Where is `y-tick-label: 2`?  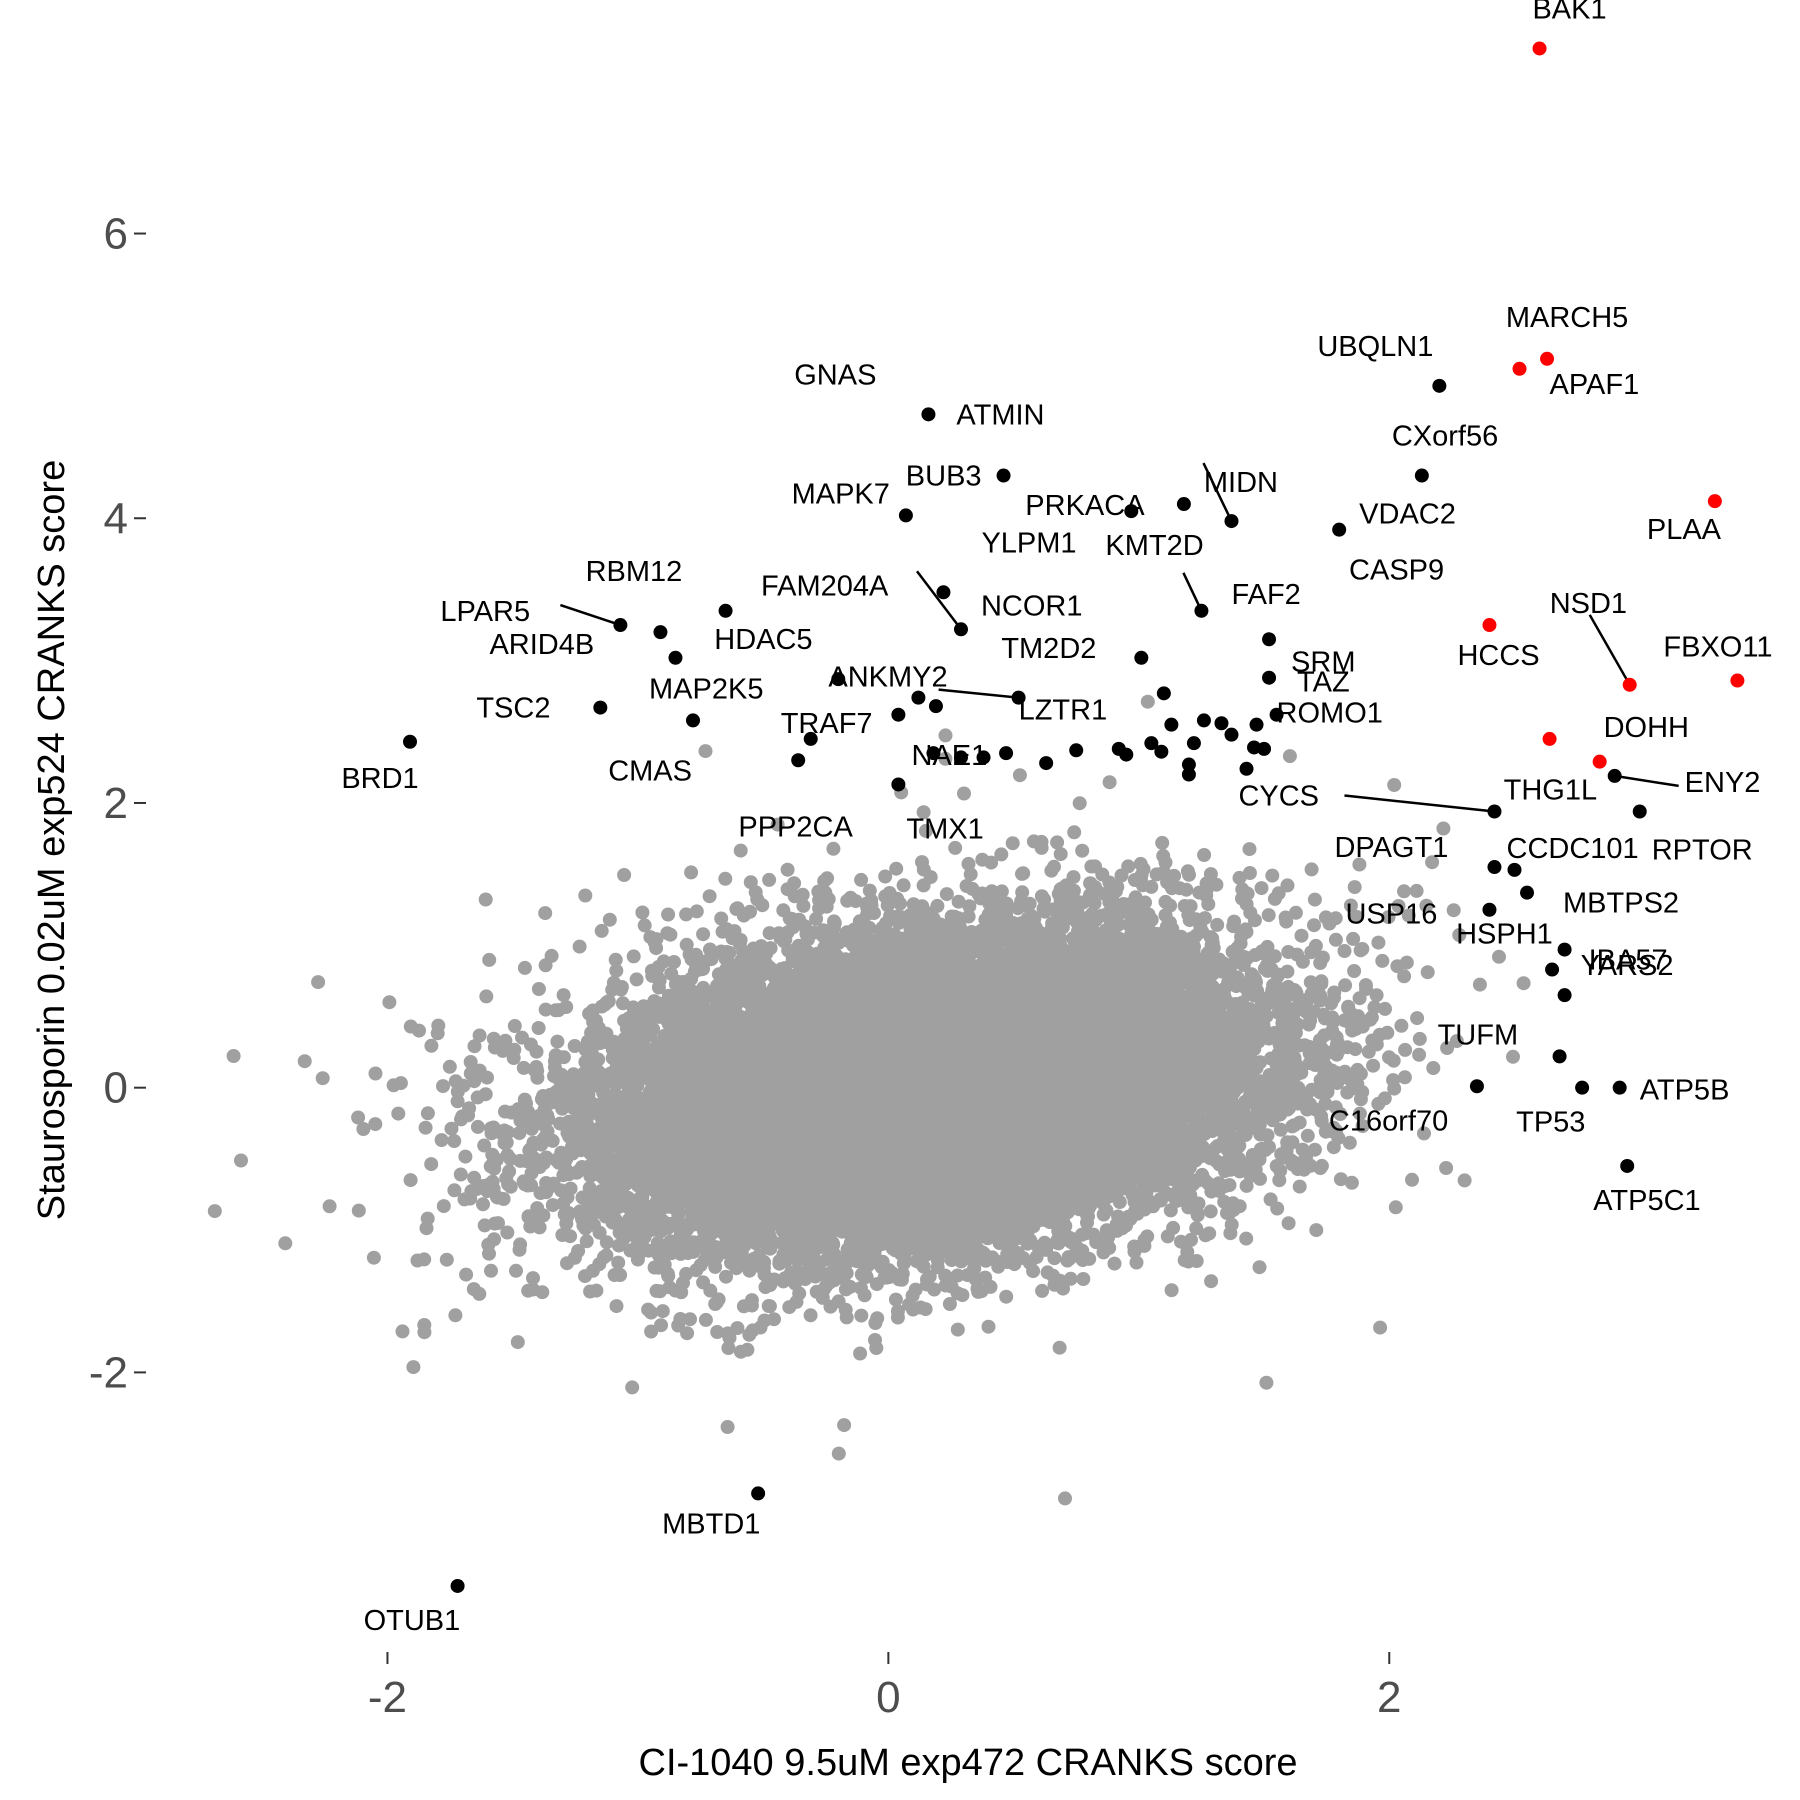
y-tick-label: 2 is located at coordinates (116, 803).